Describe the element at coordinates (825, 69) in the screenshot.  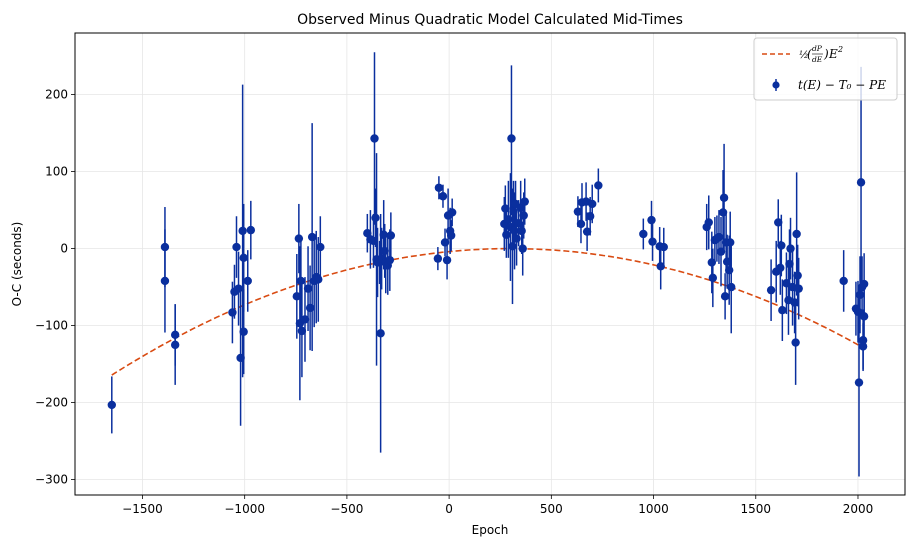
I see `legend: ½ ( dP dE ) E 2 t(E) − T₀ − PE` at that location.